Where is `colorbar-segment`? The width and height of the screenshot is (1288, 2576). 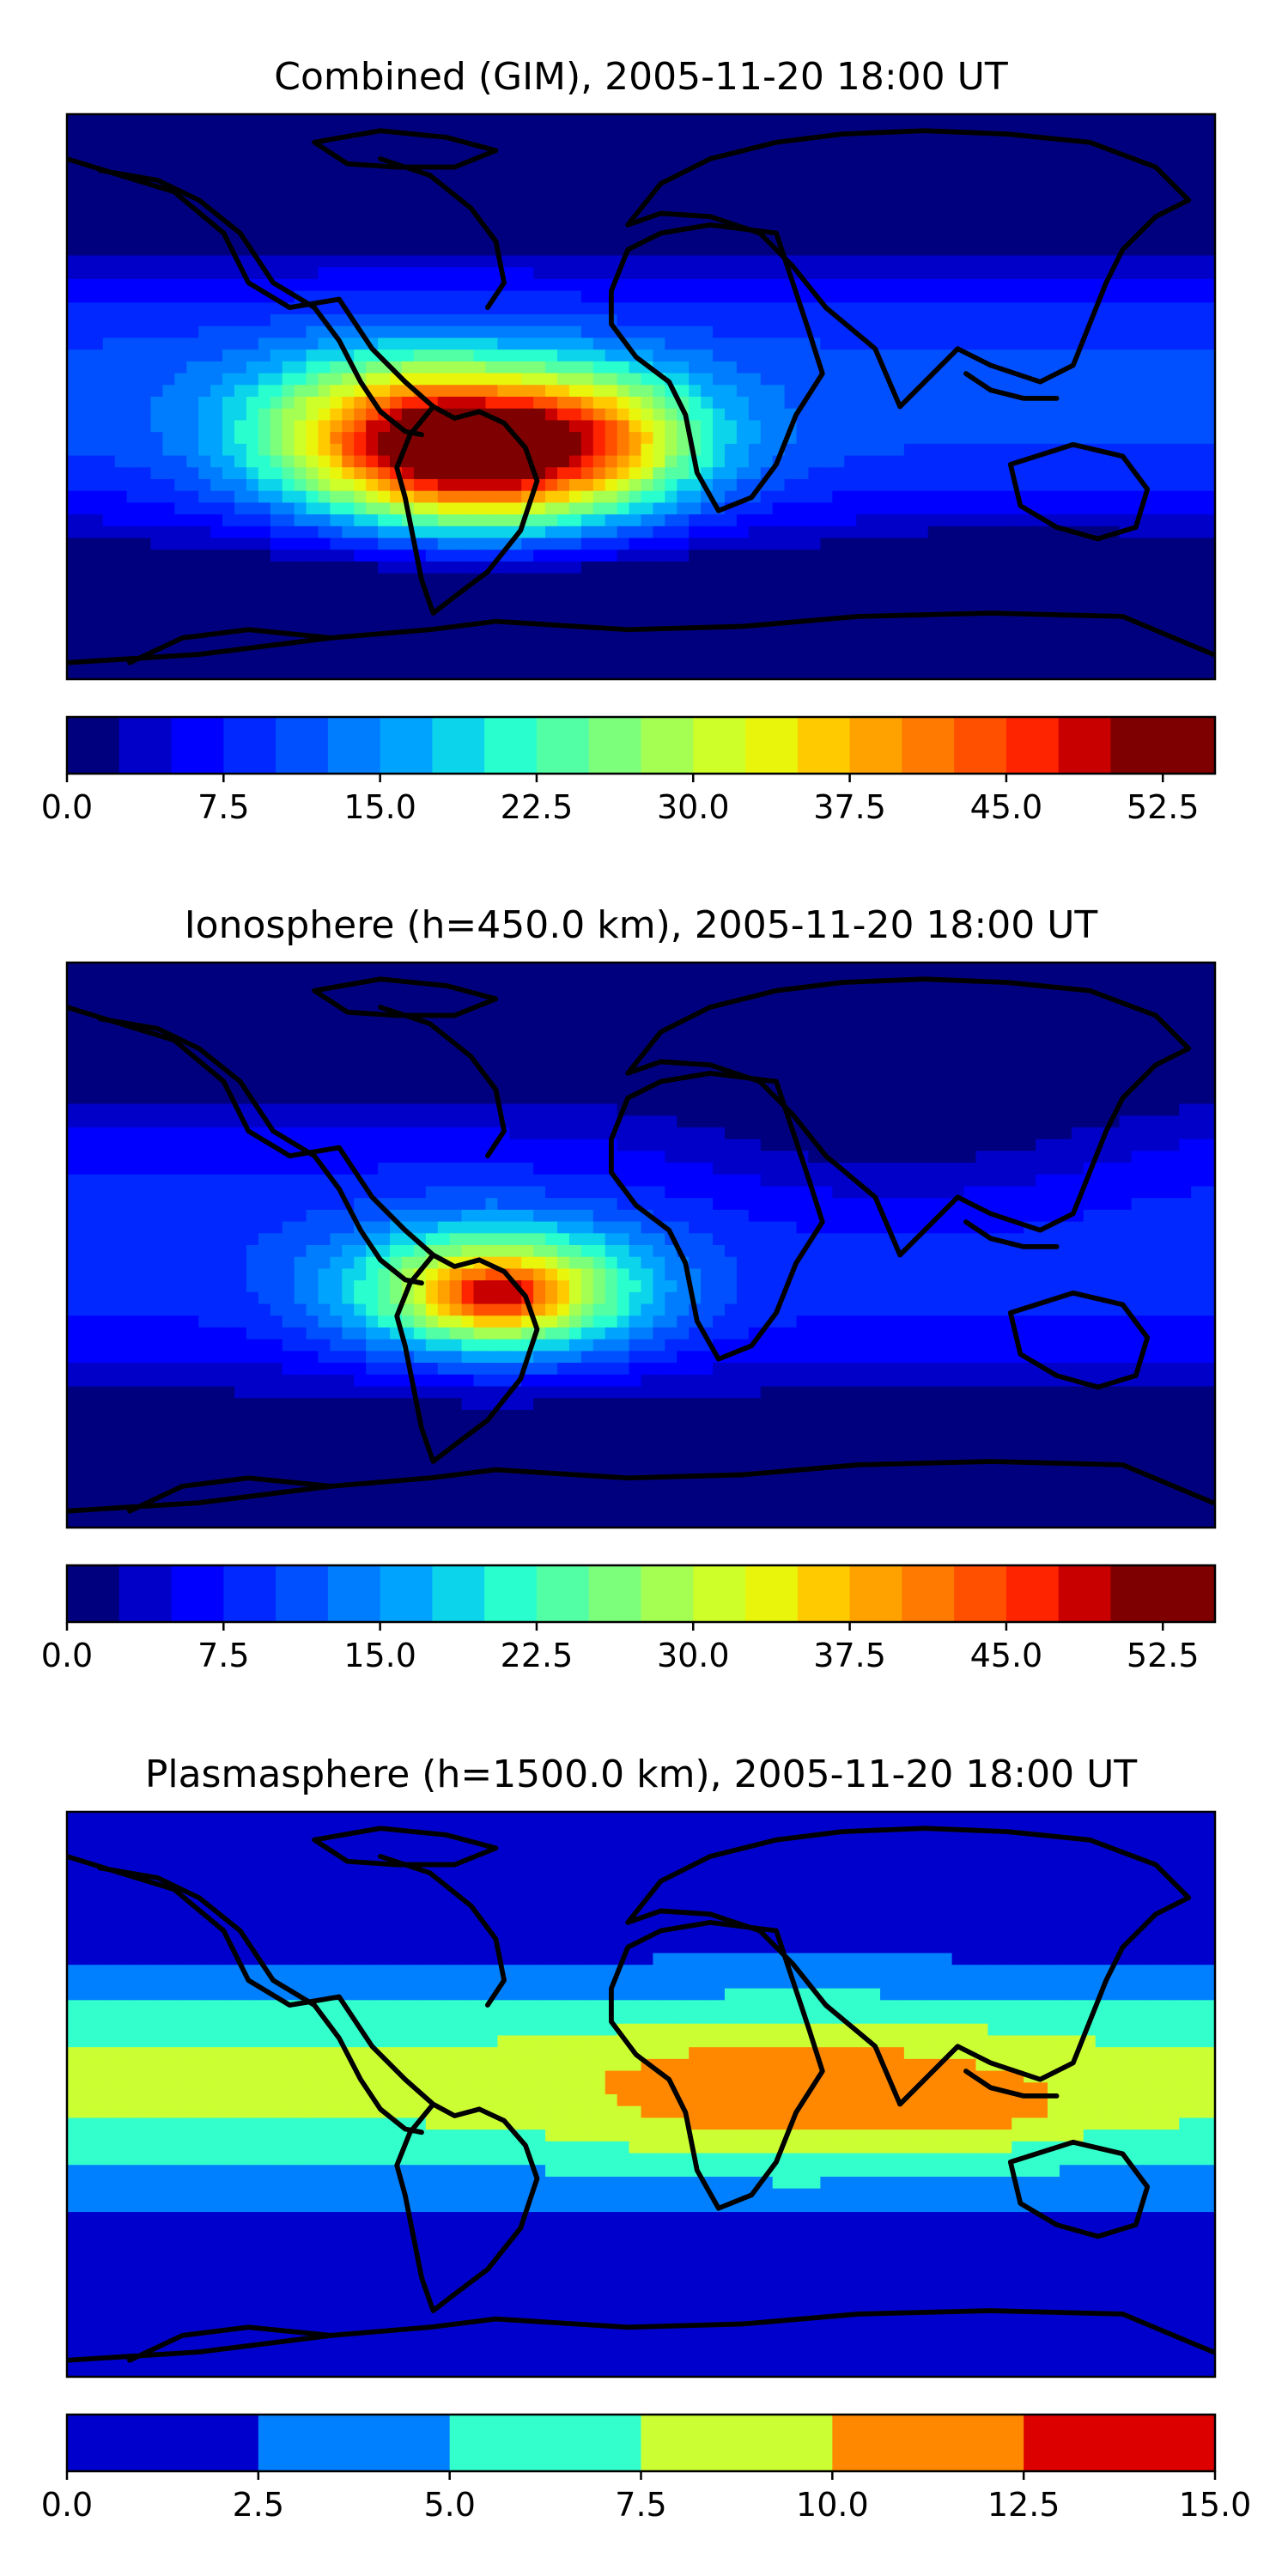
colorbar-segment is located at coordinates (615, 746).